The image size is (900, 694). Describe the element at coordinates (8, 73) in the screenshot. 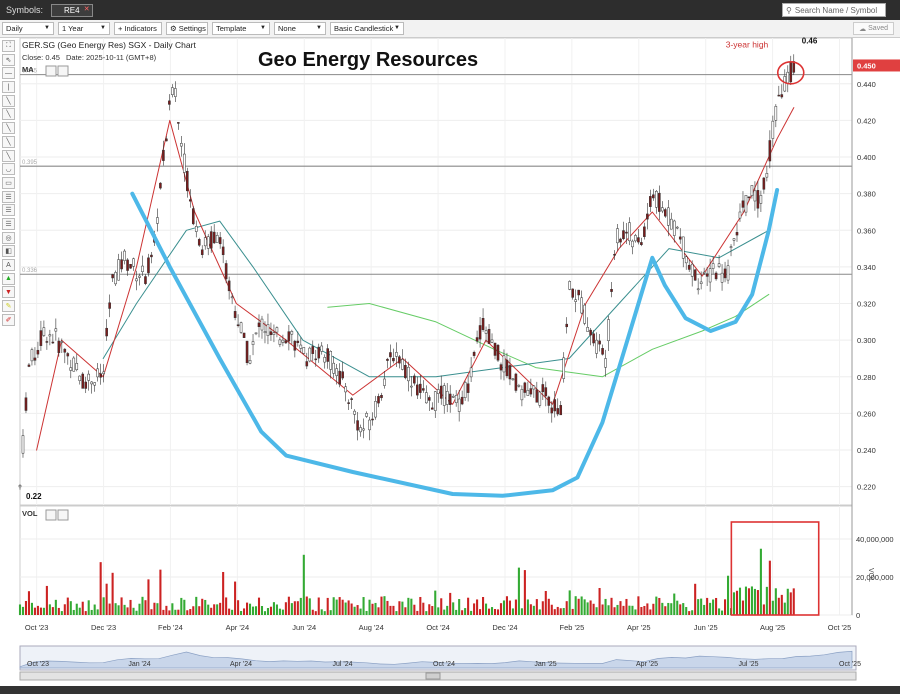

I see `drawing-tool-icon: —` at that location.